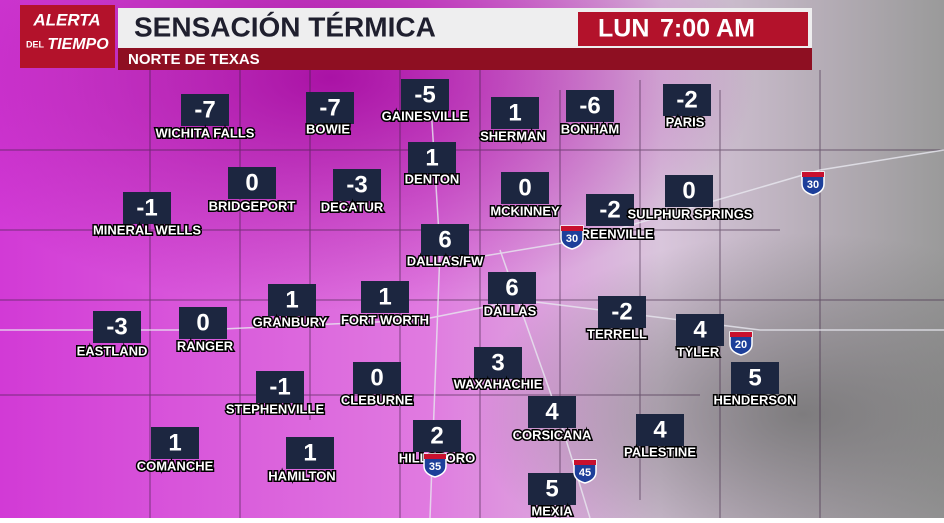 The width and height of the screenshot is (944, 523). I want to click on city-name: DALLAS, so click(510, 310).